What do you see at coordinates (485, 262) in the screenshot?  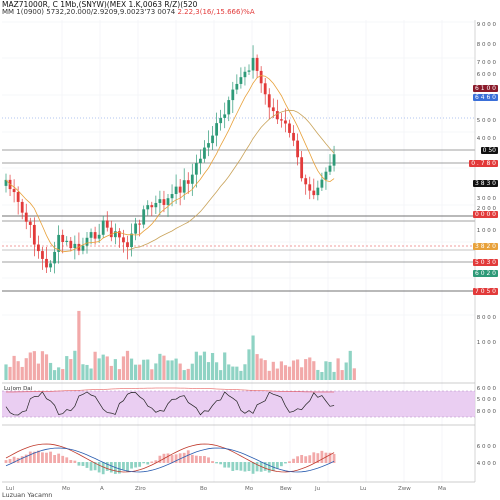 I see `price-label: 5 0 3 0` at bounding box center [485, 262].